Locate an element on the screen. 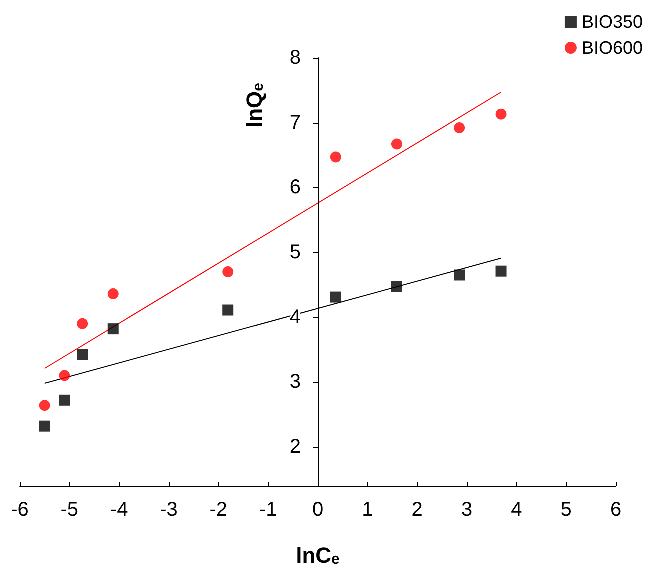 This screenshot has height=587, width=657. y-tick-label: 7 is located at coordinates (295, 123).